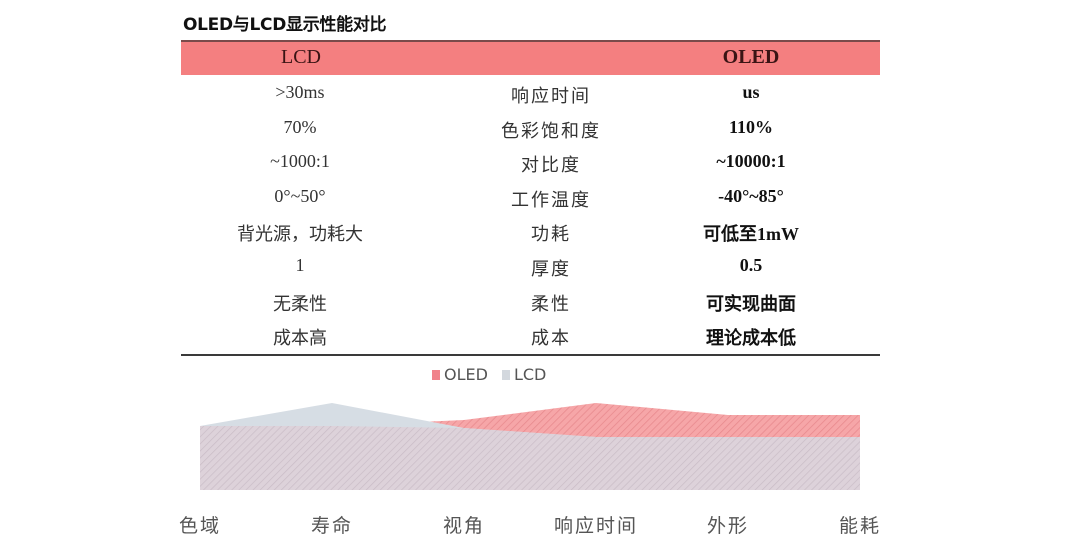  I want to click on lcd-value: 1, so click(300, 264).